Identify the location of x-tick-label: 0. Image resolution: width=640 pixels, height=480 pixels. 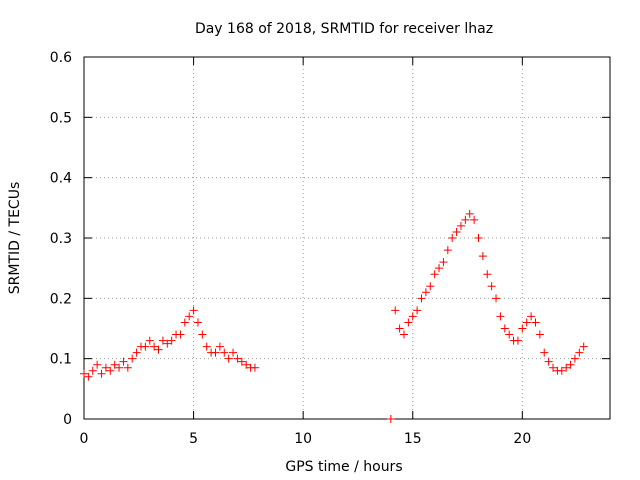
(84, 439).